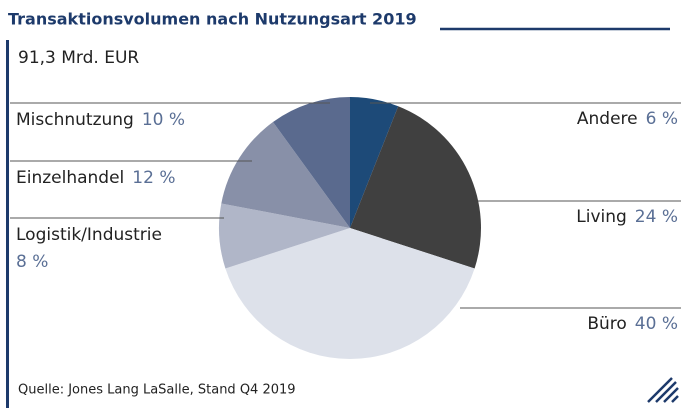 Image resolution: width=681 pixels, height=408 pixels. Describe the element at coordinates (32, 262) in the screenshot. I see `value-label: 8 %` at that location.